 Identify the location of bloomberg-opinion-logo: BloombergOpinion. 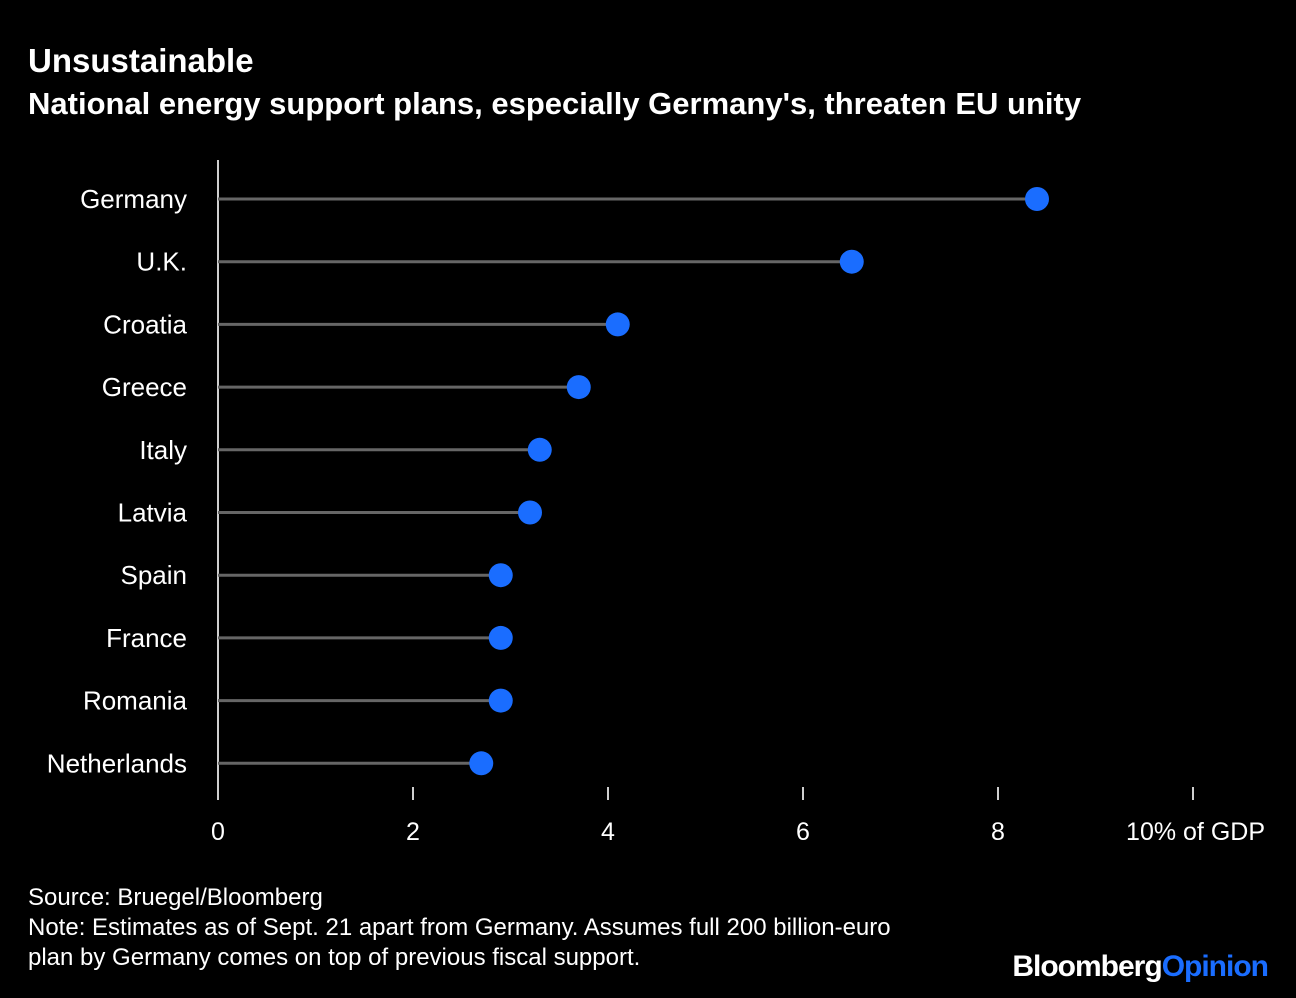
(1140, 967).